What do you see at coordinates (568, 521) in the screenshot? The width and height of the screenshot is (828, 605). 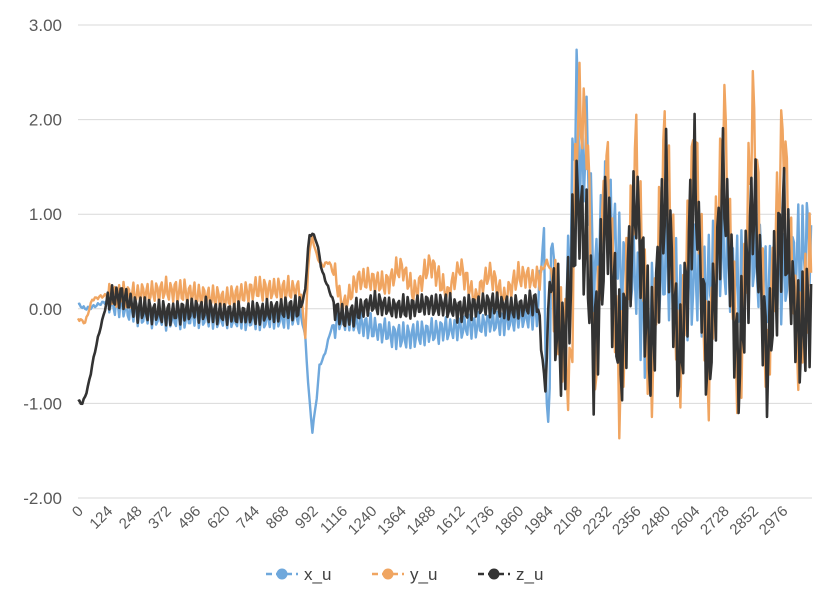 I see `x-tick-label: 2108` at bounding box center [568, 521].